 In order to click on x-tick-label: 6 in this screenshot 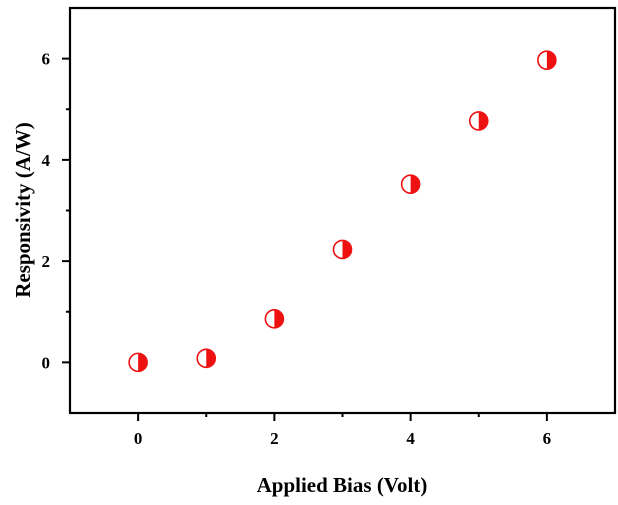, I will do `click(547, 438)`.